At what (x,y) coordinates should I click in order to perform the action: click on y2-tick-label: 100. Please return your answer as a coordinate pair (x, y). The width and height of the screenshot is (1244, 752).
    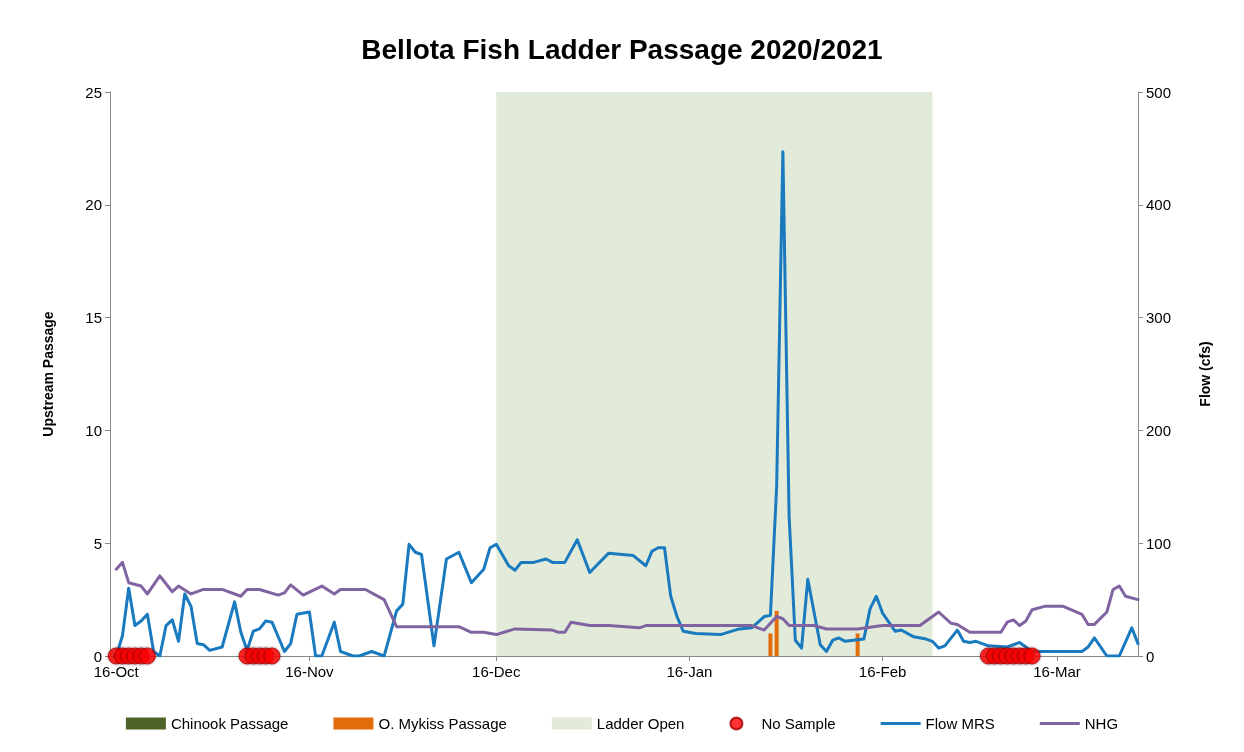
    Looking at the image, I should click on (1159, 543).